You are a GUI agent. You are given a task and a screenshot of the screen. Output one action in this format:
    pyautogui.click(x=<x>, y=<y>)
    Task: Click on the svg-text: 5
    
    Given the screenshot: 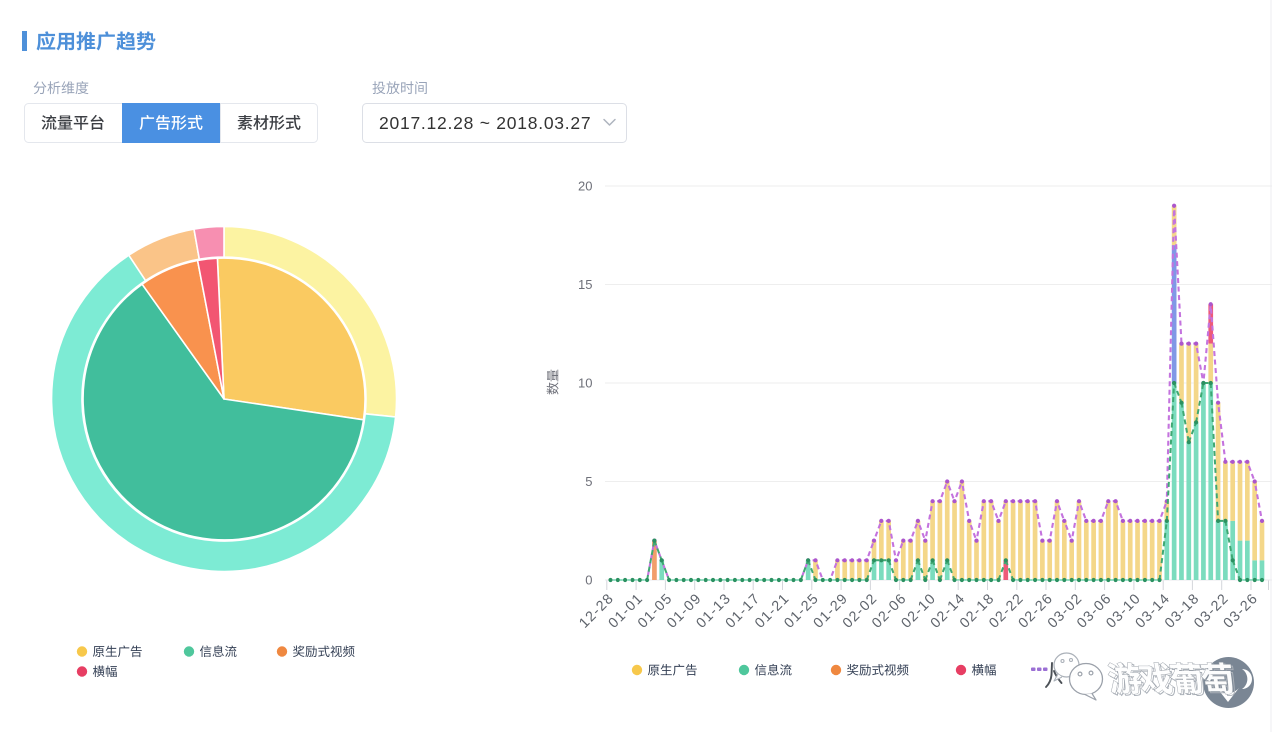 What is the action you would take?
    pyautogui.click(x=588, y=481)
    